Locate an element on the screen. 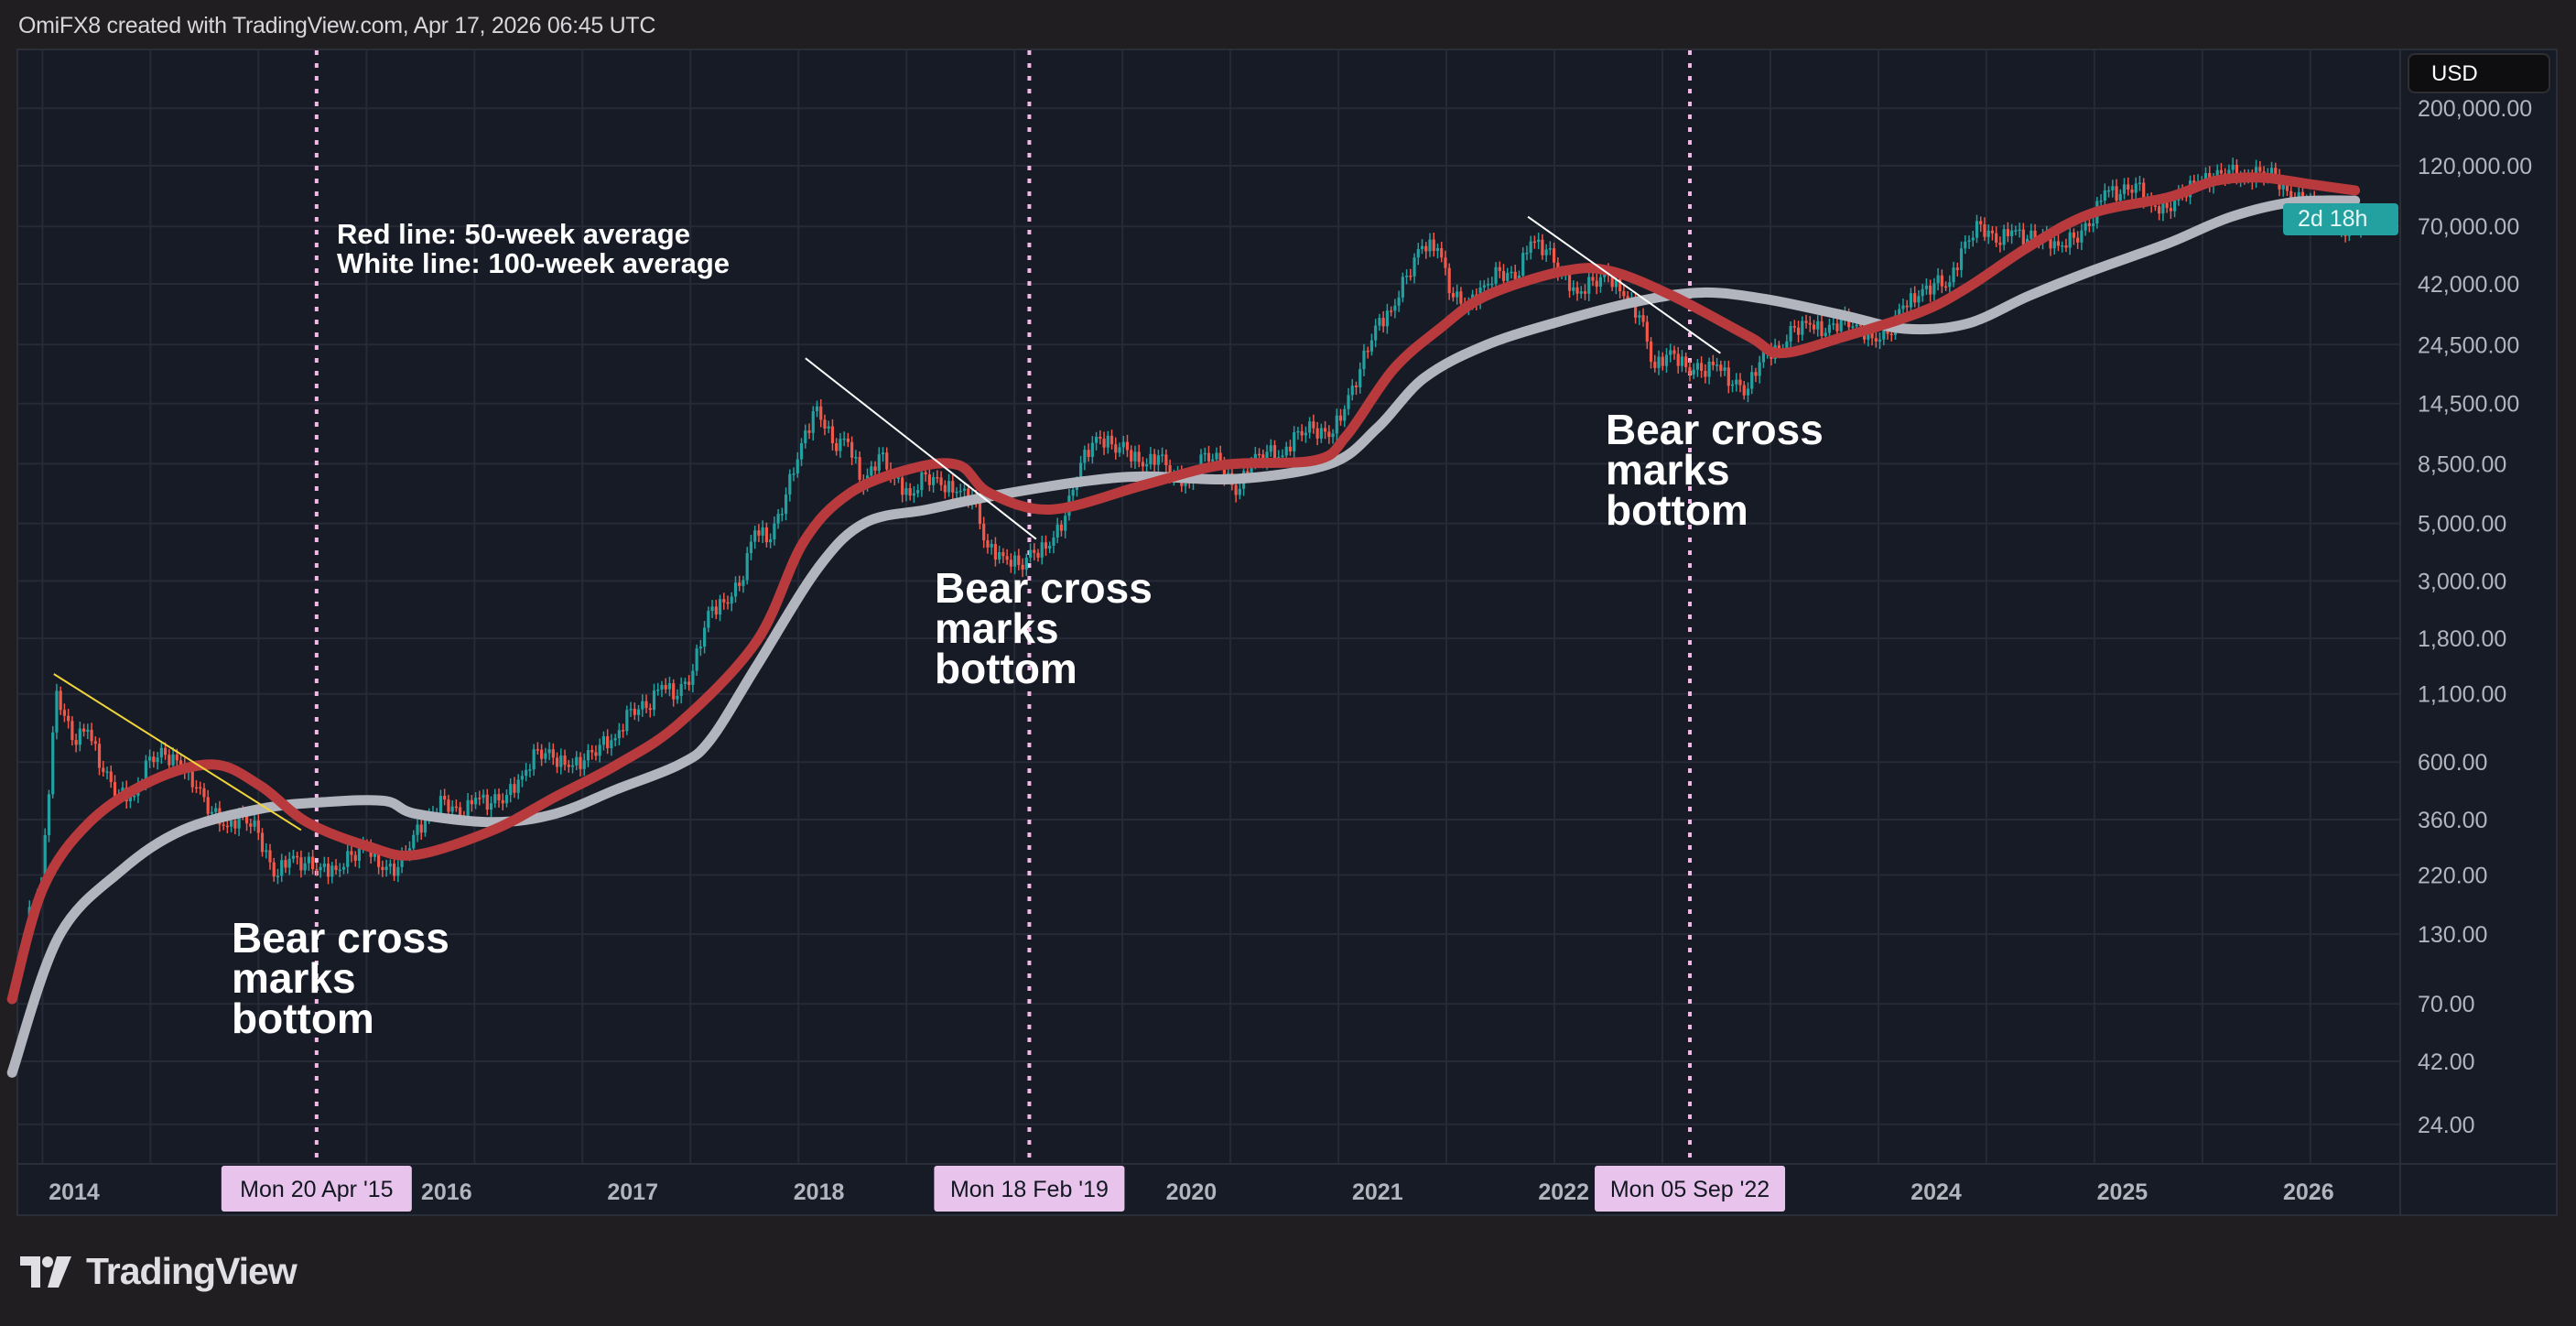 The image size is (2576, 1326). note-red-line: Red line: 50-week average is located at coordinates (514, 234).